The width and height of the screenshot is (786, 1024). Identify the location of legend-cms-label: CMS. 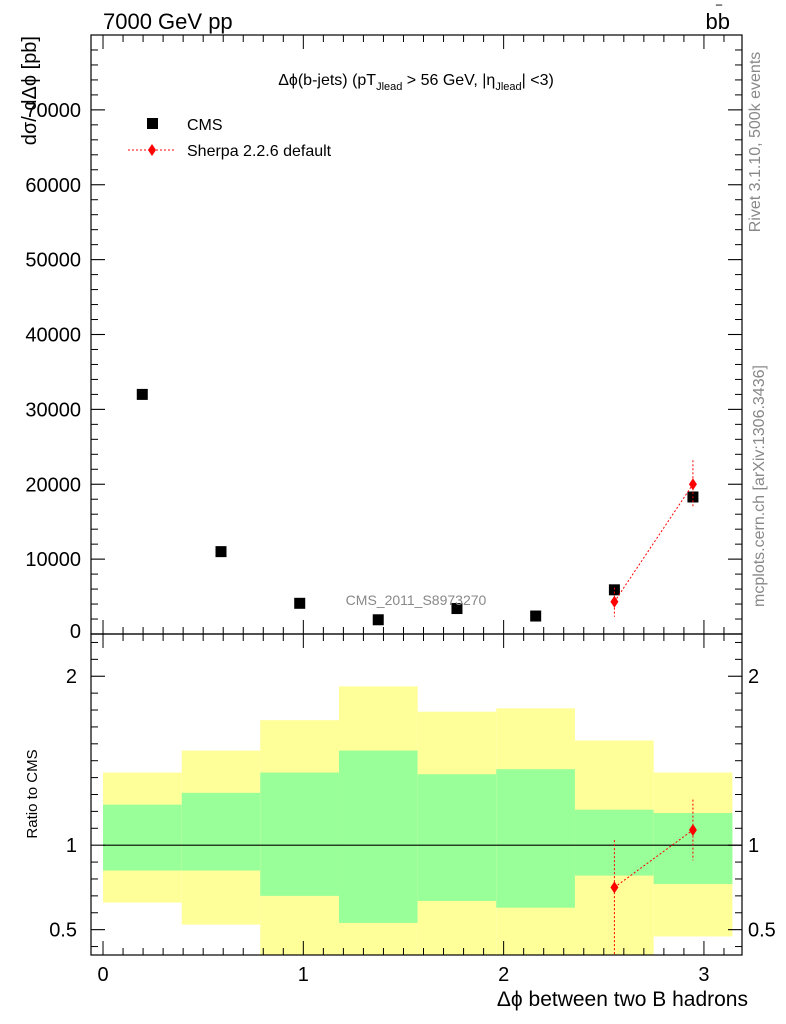
(205, 125).